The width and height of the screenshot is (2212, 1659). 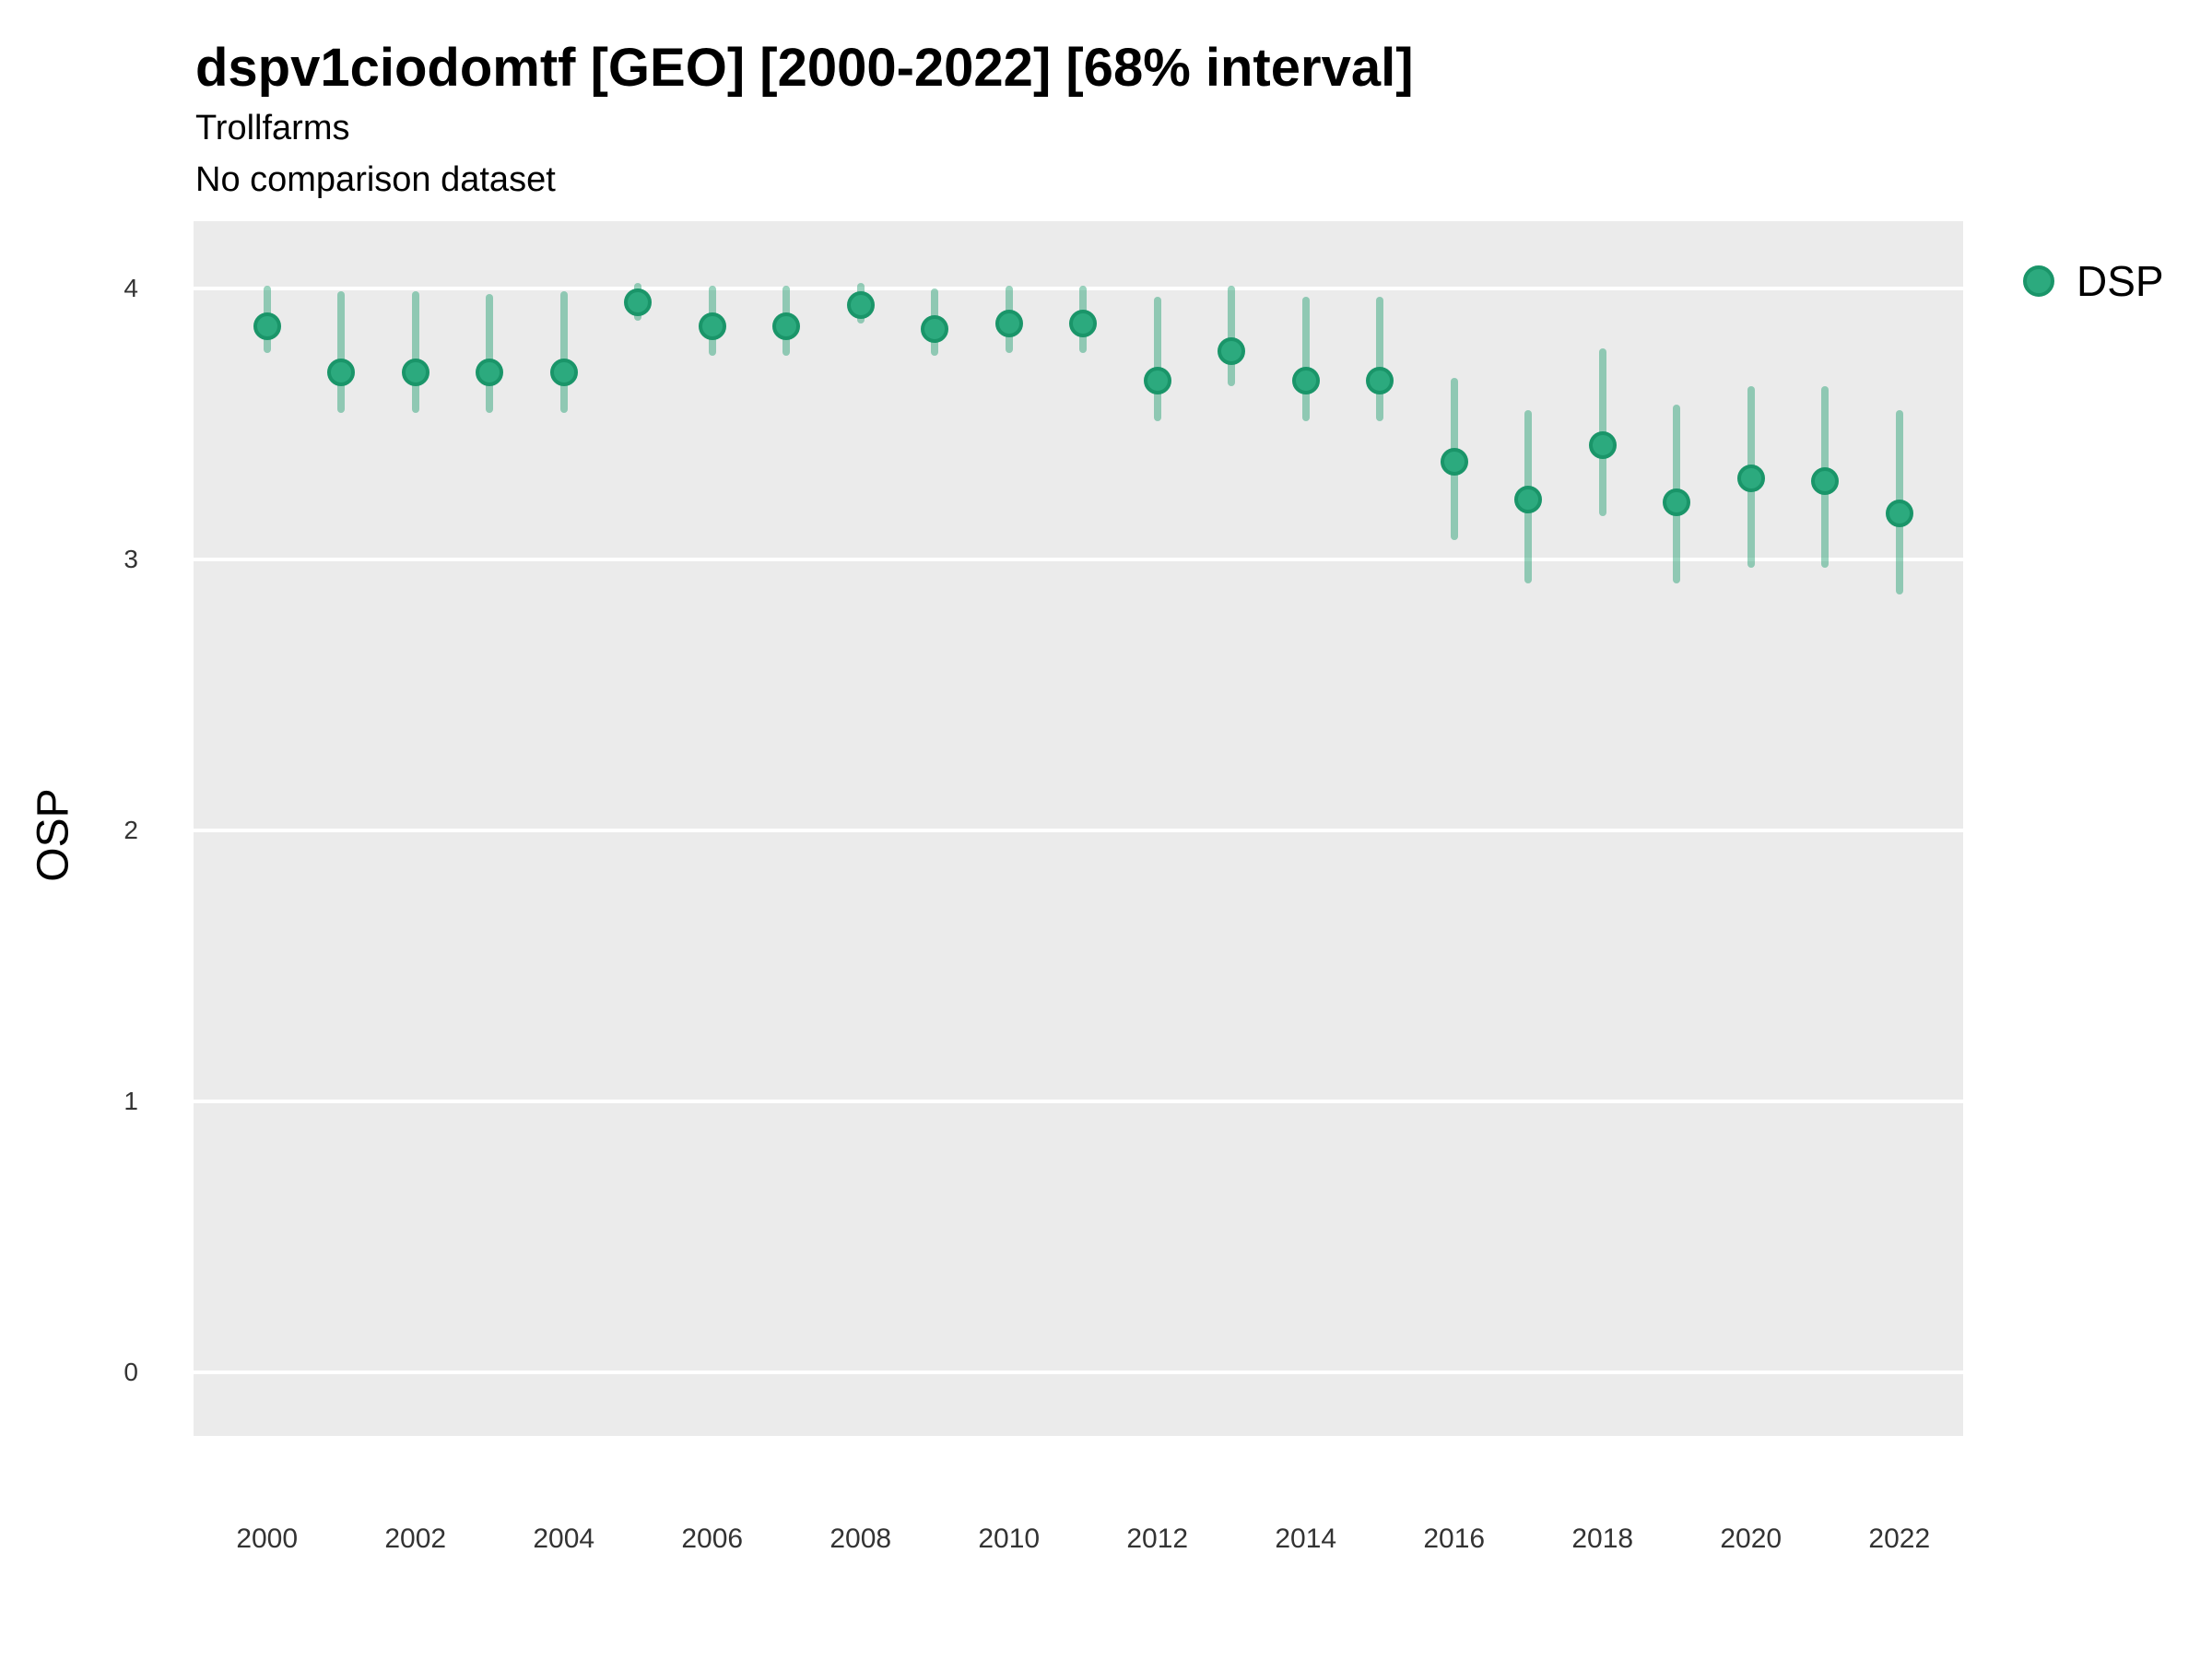 What do you see at coordinates (415, 352) in the screenshot?
I see `interval-bar-2002` at bounding box center [415, 352].